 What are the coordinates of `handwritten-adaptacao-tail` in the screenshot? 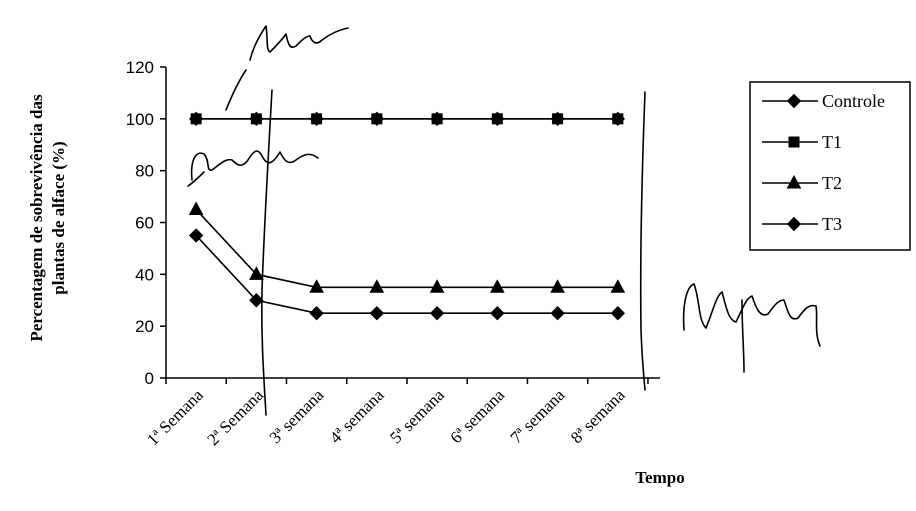 It's located at (743, 336).